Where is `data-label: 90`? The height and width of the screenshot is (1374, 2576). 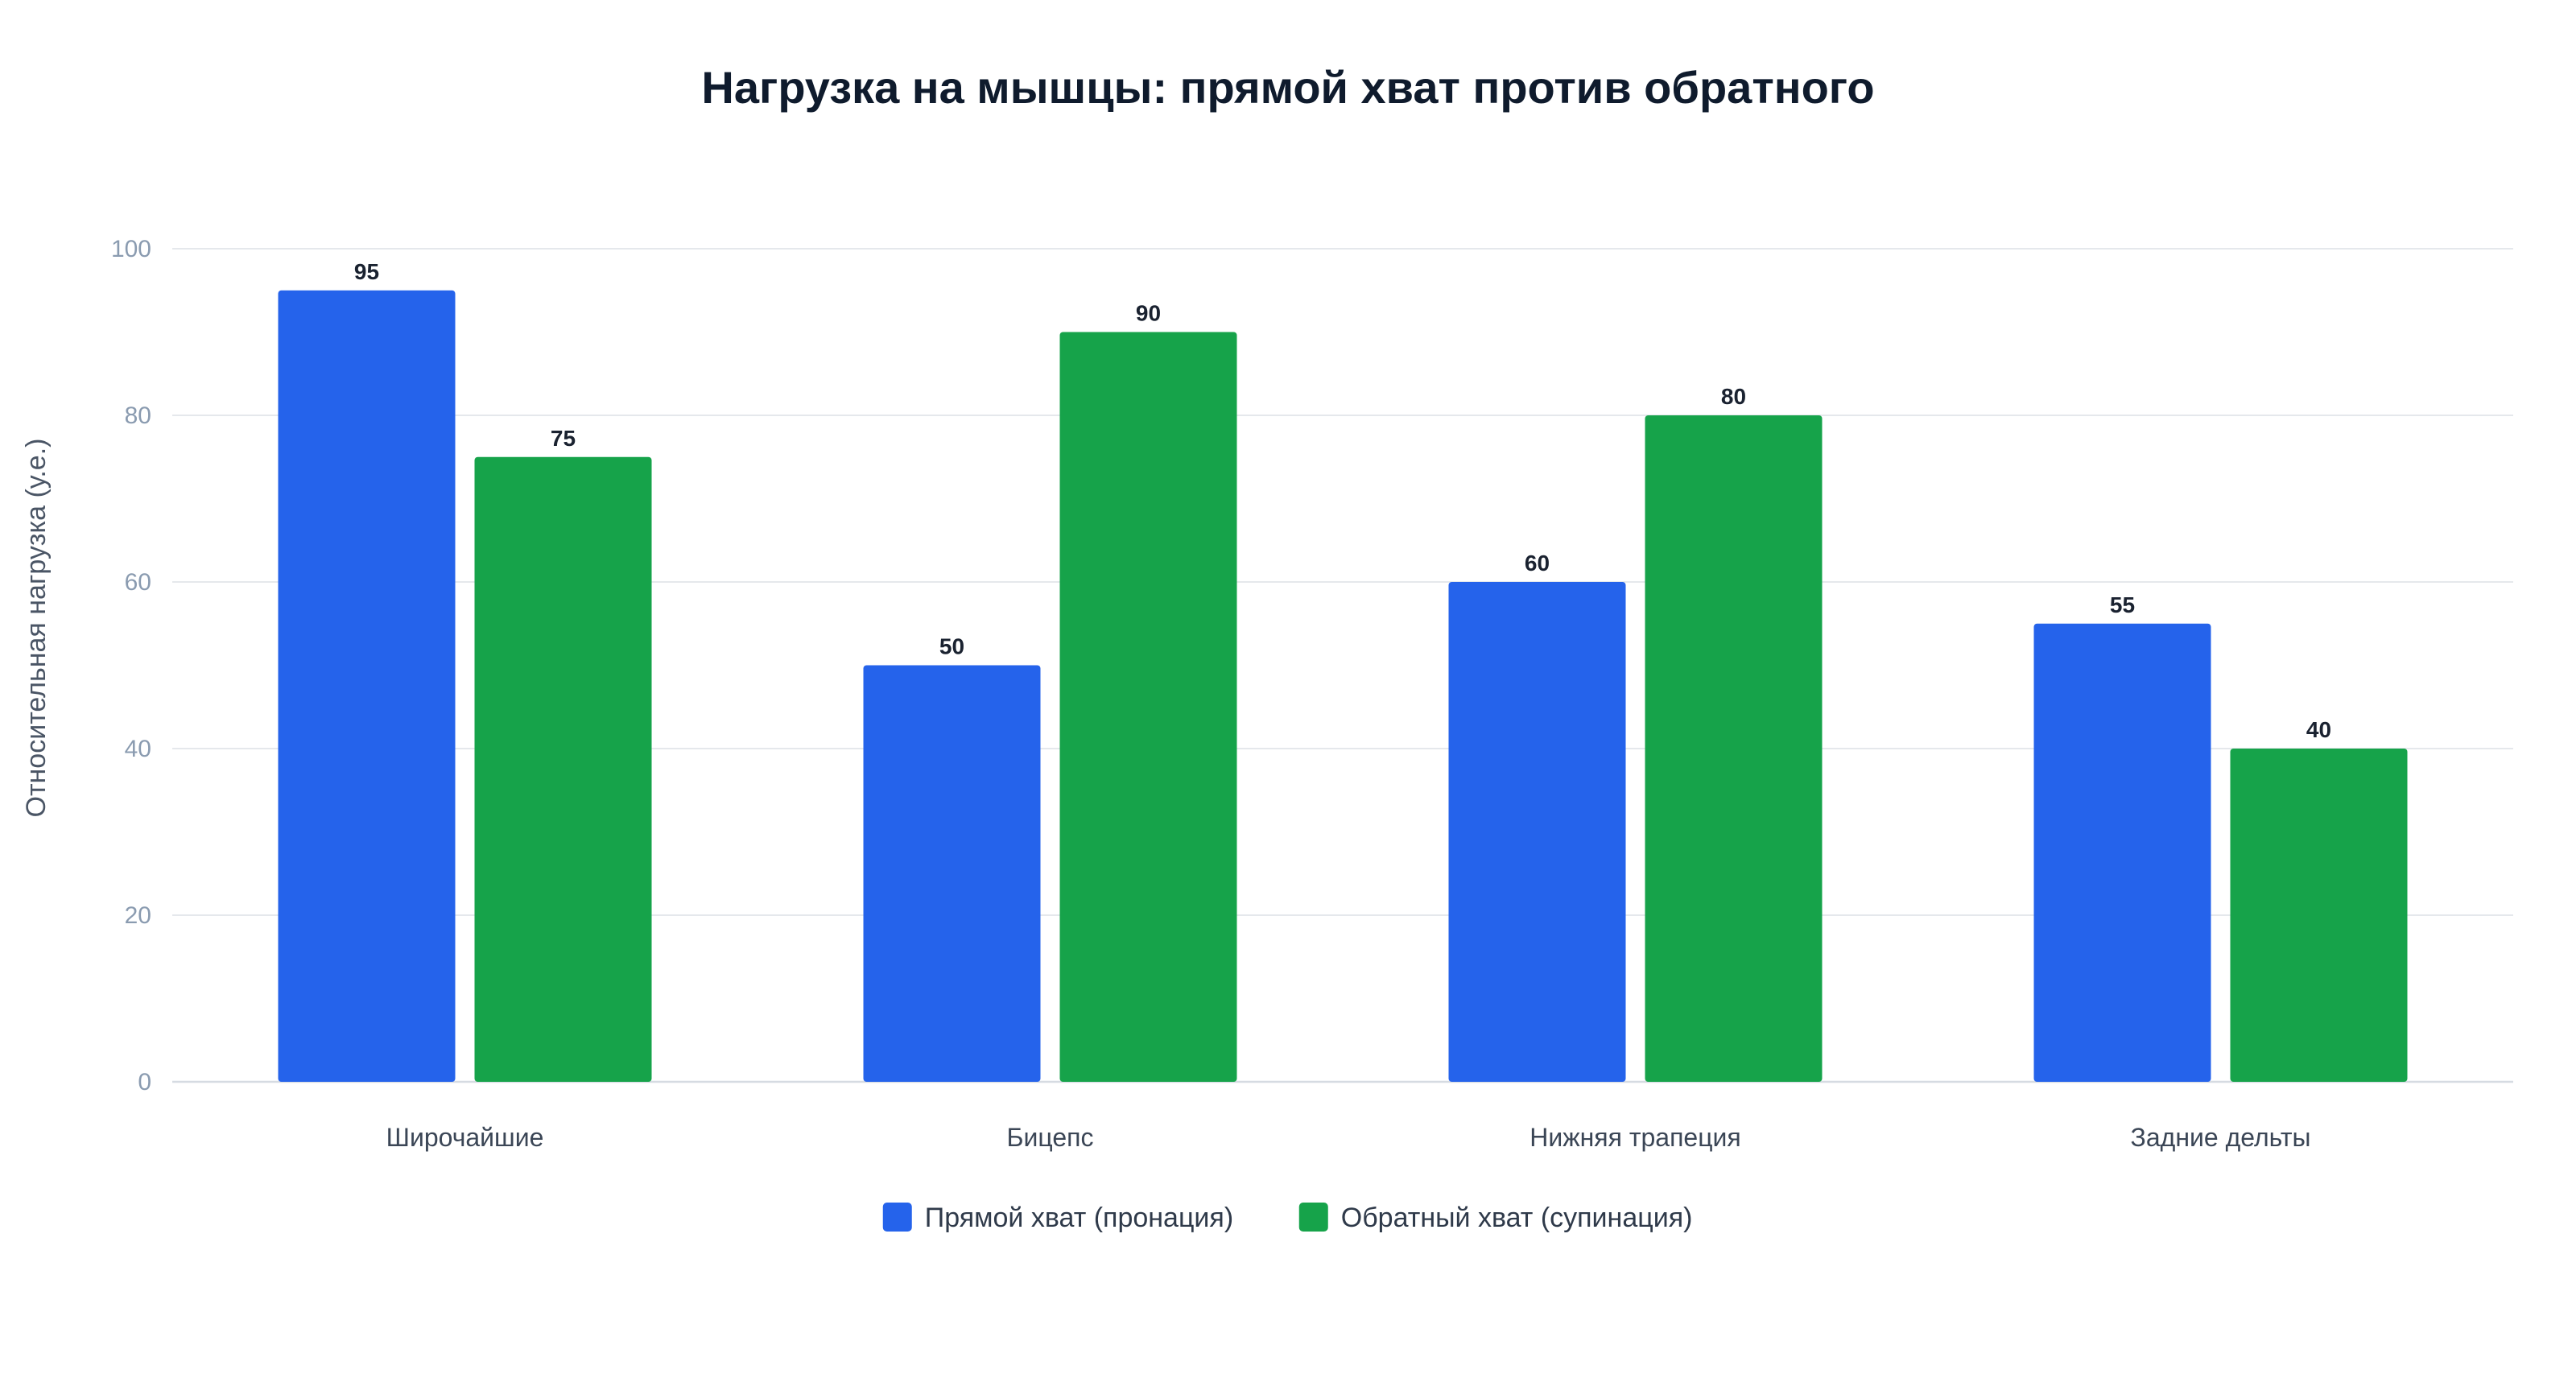 data-label: 90 is located at coordinates (1148, 313).